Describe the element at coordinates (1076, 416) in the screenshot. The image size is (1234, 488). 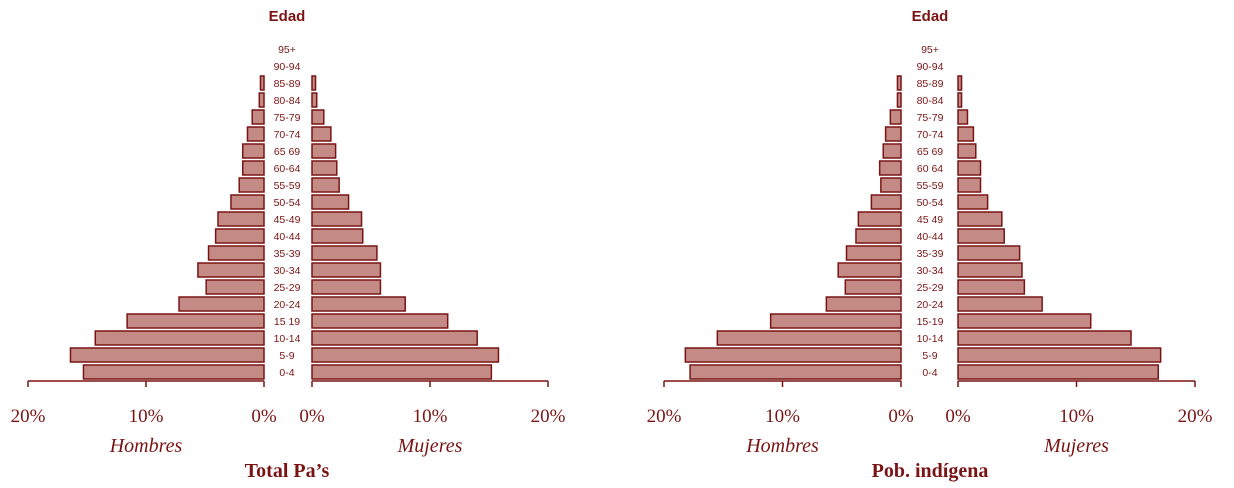
I see `x-tick-label-right: 10%` at that location.